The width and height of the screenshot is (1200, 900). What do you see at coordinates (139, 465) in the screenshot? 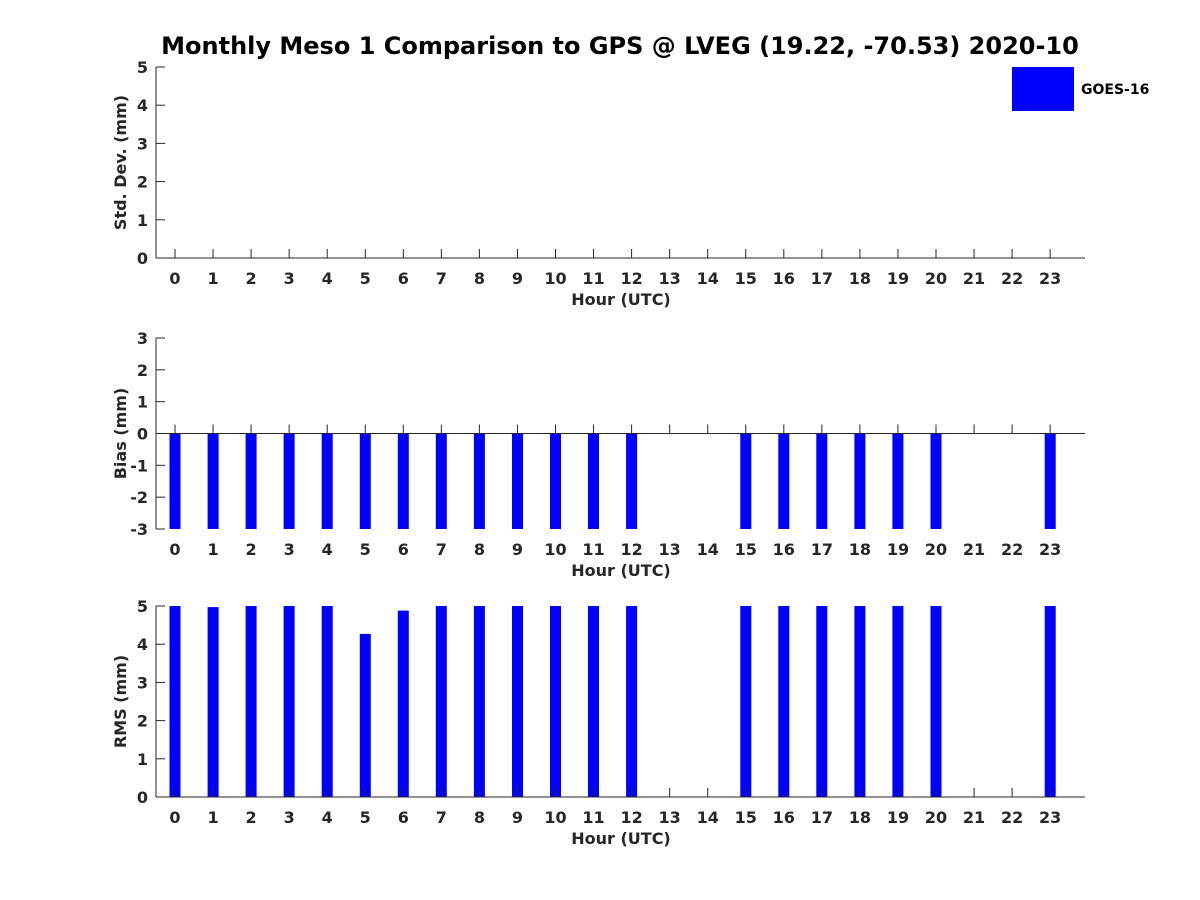
I see `y-tick-label: -1` at bounding box center [139, 465].